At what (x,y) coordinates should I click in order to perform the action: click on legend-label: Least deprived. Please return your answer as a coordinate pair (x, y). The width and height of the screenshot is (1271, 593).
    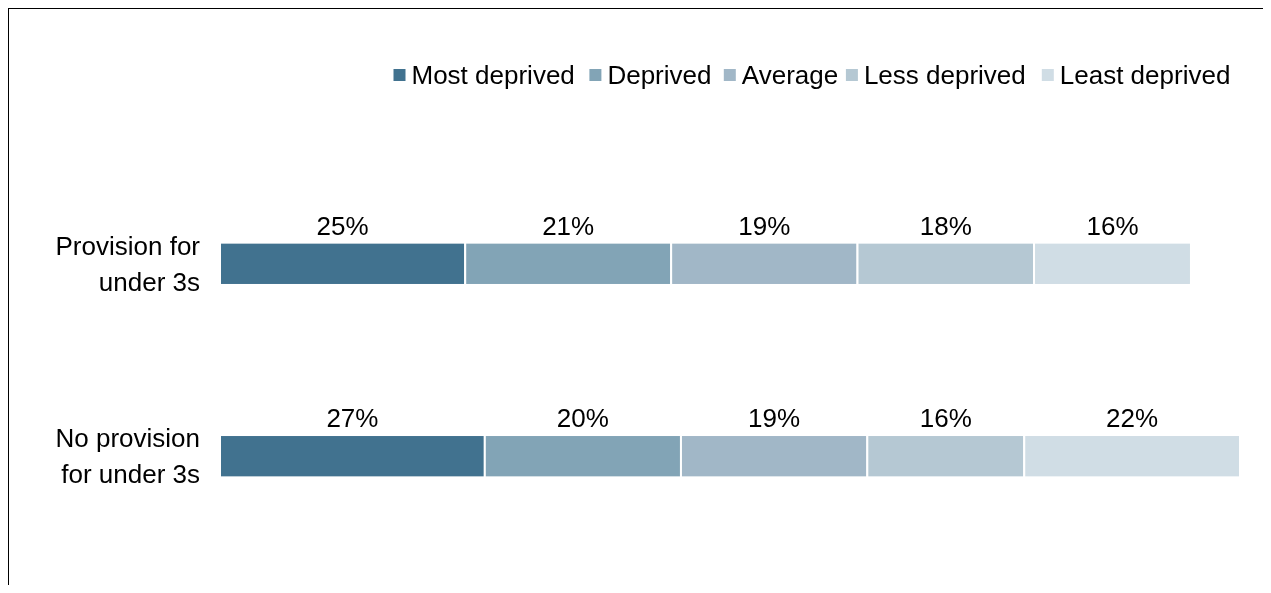
    Looking at the image, I should click on (1145, 75).